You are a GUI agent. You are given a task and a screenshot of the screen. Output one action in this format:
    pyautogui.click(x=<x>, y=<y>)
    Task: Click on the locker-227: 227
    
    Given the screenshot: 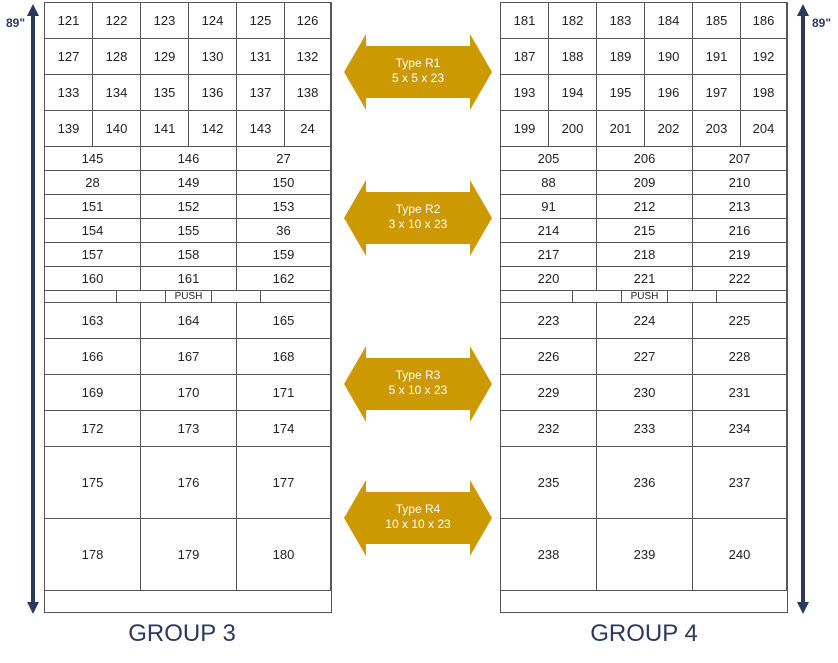 What is the action you would take?
    pyautogui.click(x=645, y=357)
    